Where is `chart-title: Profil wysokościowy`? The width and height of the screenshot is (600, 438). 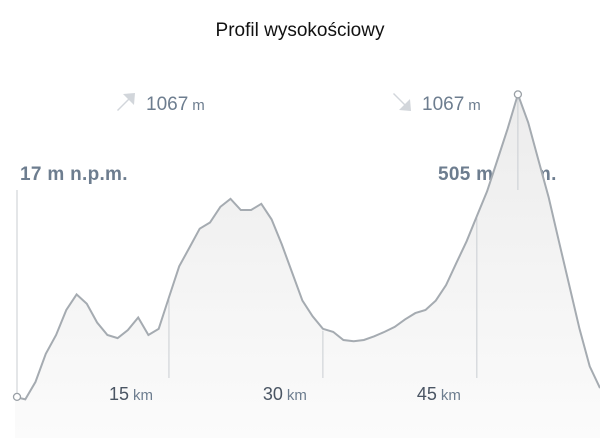
chart-title: Profil wysokościowy is located at coordinates (300, 30).